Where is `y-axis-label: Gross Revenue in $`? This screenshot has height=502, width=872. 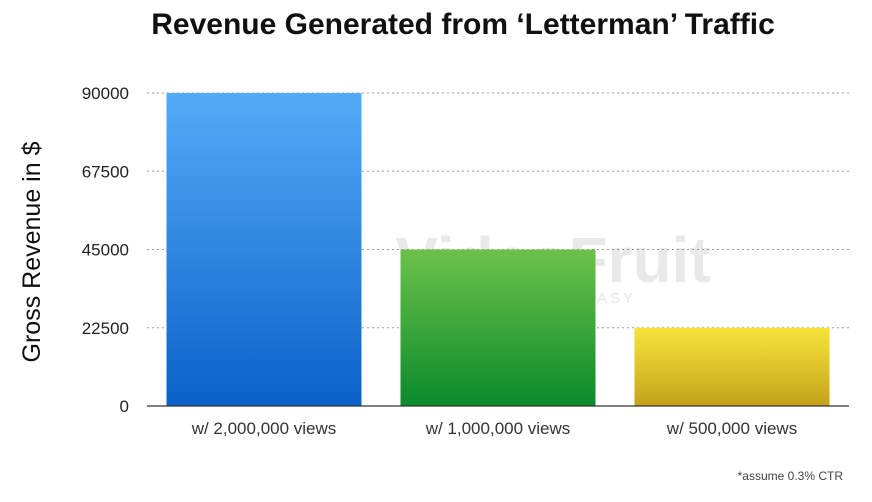
y-axis-label: Gross Revenue in $ is located at coordinates (32, 251).